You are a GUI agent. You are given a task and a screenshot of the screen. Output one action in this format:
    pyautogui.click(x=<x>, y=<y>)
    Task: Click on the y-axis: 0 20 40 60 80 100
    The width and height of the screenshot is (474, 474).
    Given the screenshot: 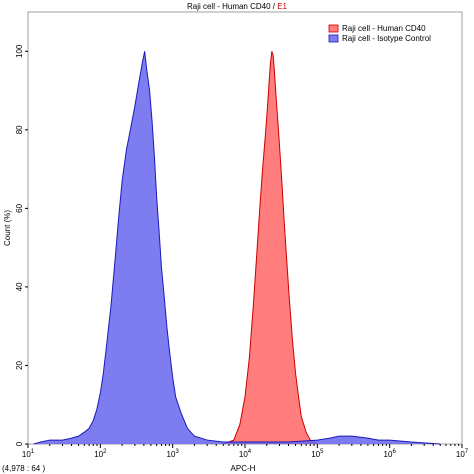 What is the action you would take?
    pyautogui.click(x=21, y=245)
    